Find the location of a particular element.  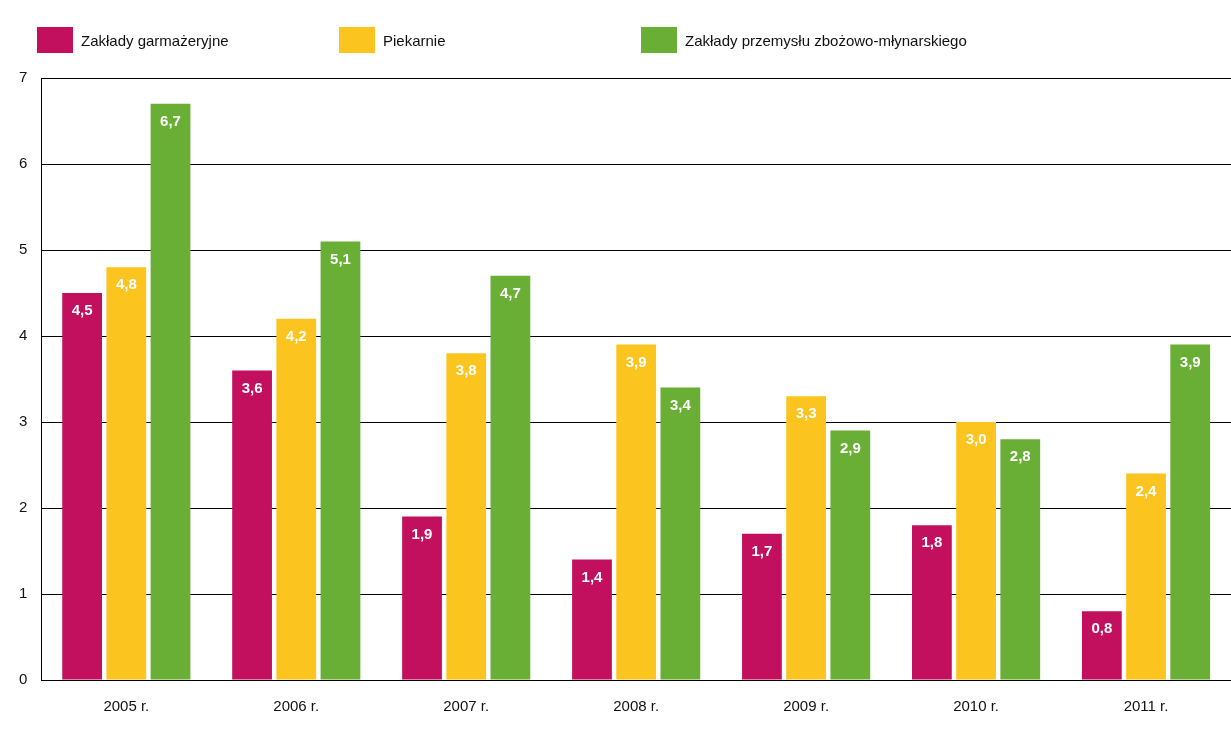

data-label: 3,8 is located at coordinates (466, 370).